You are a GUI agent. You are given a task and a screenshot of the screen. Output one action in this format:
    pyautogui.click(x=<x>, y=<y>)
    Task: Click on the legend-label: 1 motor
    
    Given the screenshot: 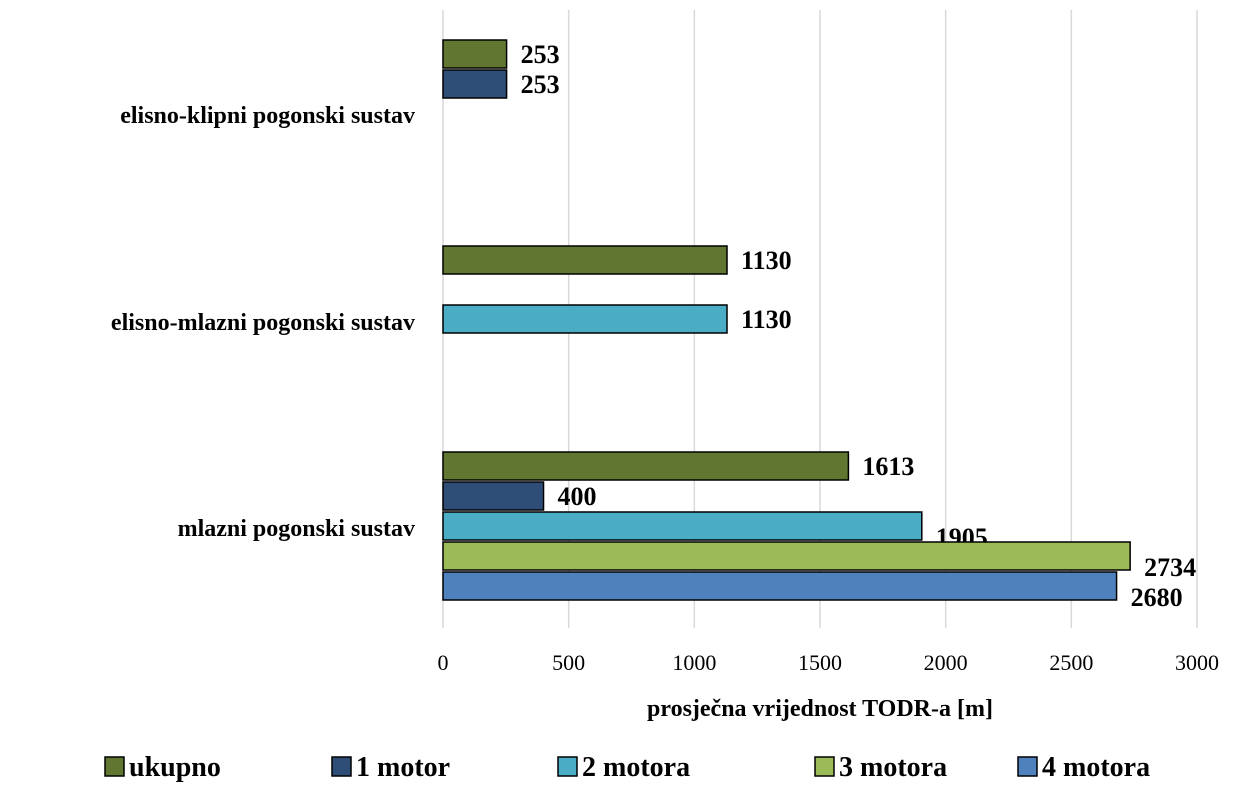 What is the action you would take?
    pyautogui.click(x=403, y=767)
    